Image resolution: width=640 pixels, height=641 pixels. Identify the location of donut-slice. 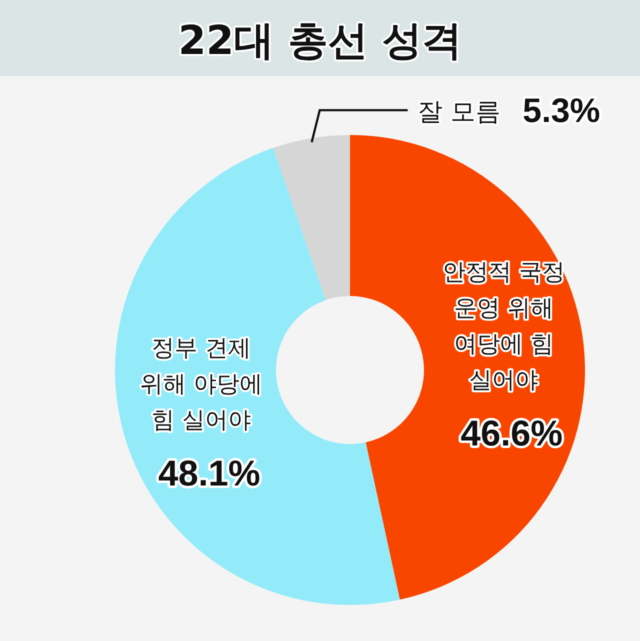
(311, 217).